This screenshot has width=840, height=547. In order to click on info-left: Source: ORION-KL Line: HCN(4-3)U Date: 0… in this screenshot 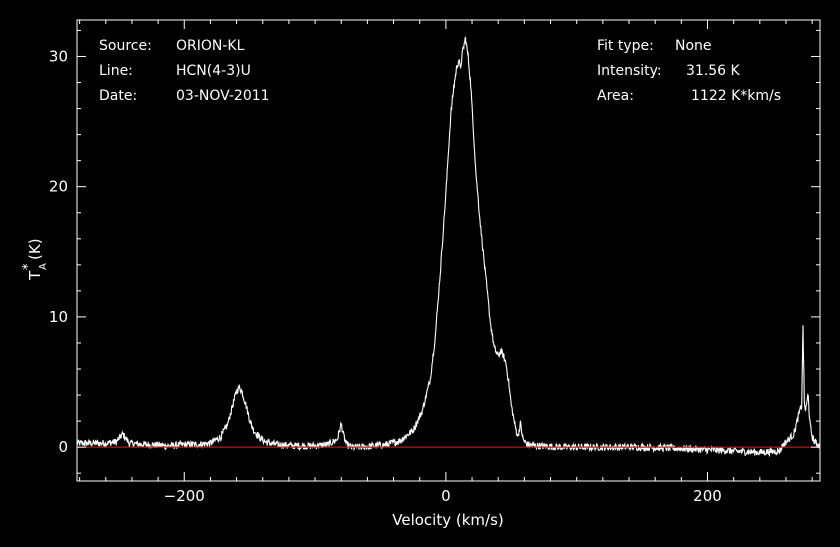, I will do `click(184, 71)`.